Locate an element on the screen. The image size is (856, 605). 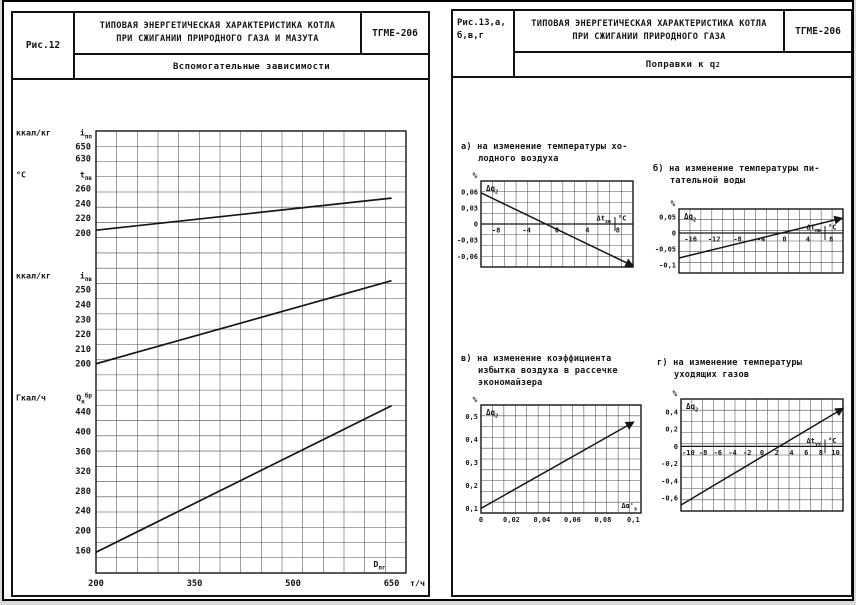
svg-text: -0,6 is located at coordinates (669, 499).